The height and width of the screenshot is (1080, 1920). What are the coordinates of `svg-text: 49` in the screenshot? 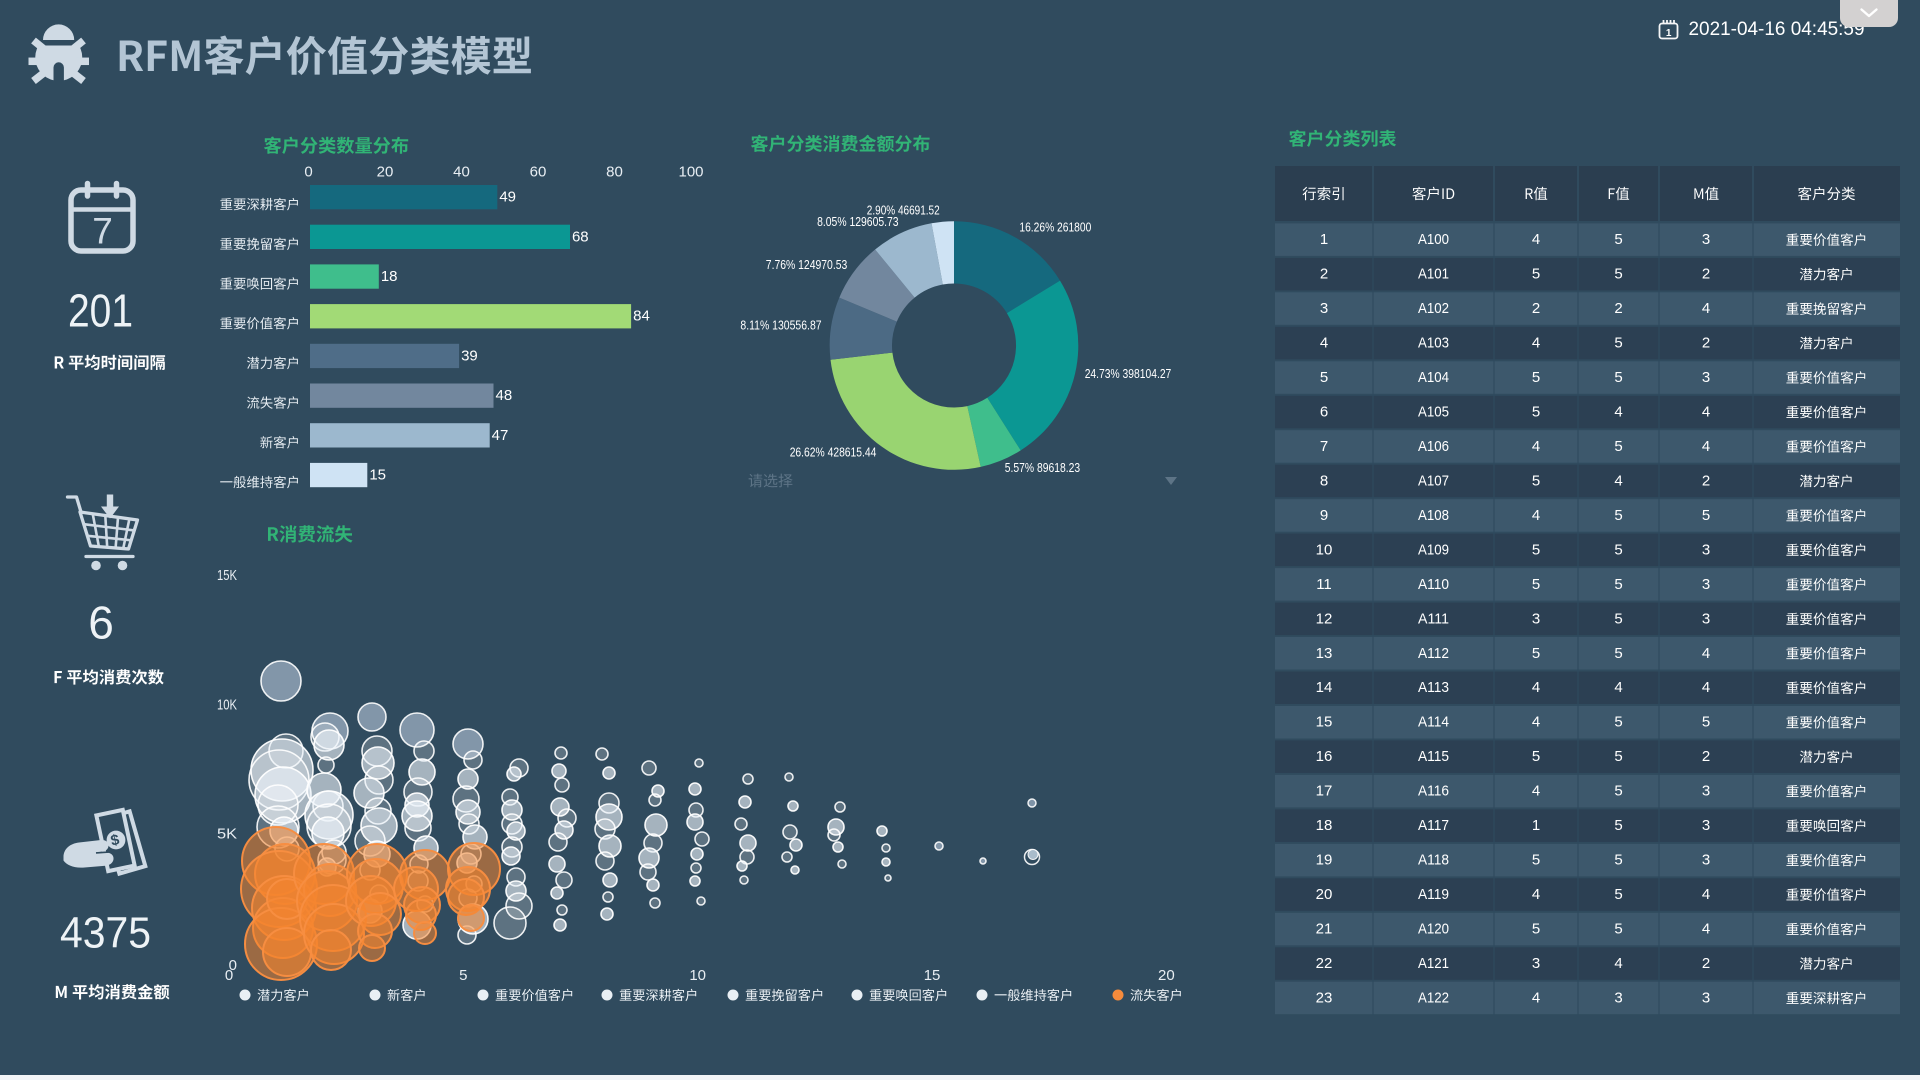 It's located at (507, 197).